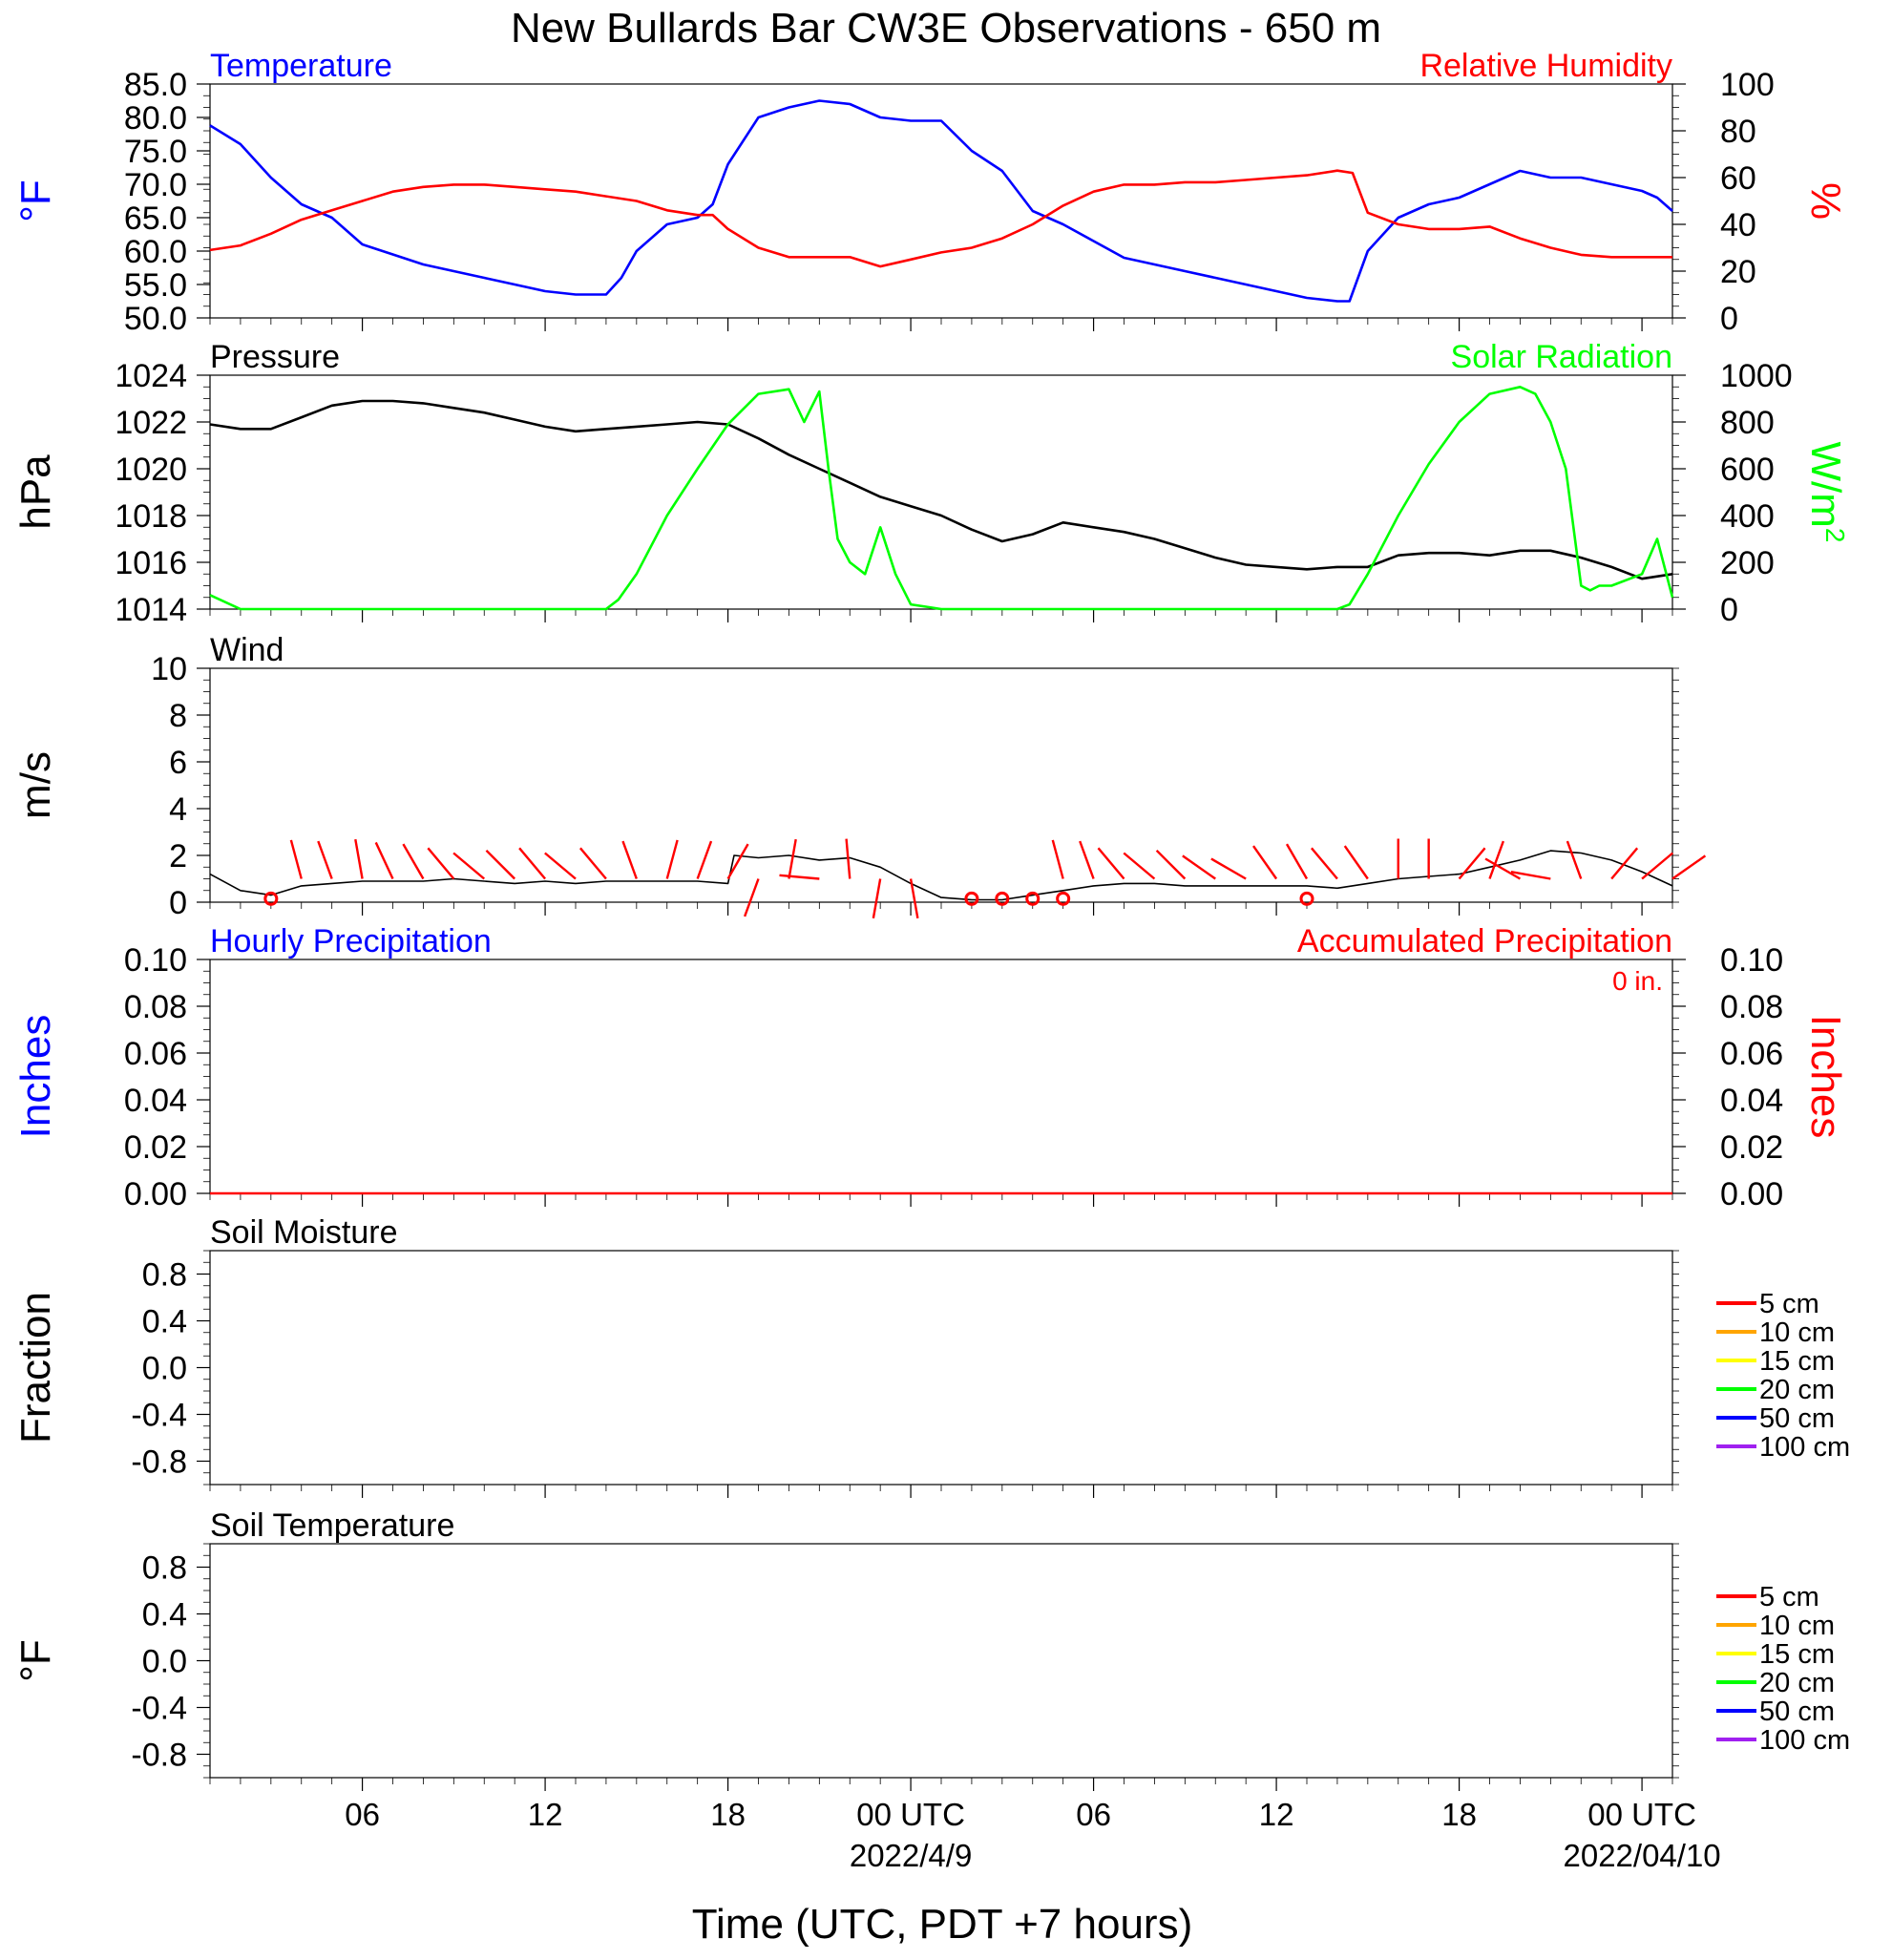 This screenshot has height=1960, width=1892. I want to click on panel-left-title: Wind, so click(247, 650).